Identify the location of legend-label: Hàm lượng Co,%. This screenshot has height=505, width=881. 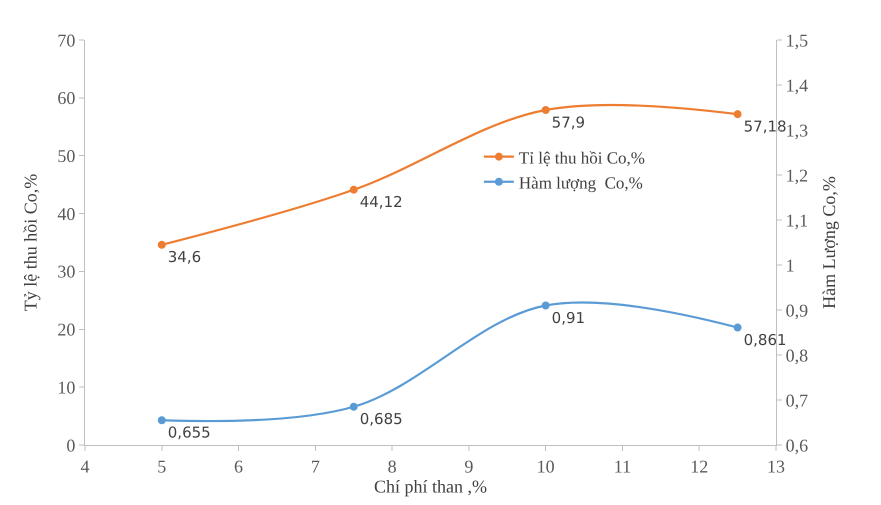
(580, 182).